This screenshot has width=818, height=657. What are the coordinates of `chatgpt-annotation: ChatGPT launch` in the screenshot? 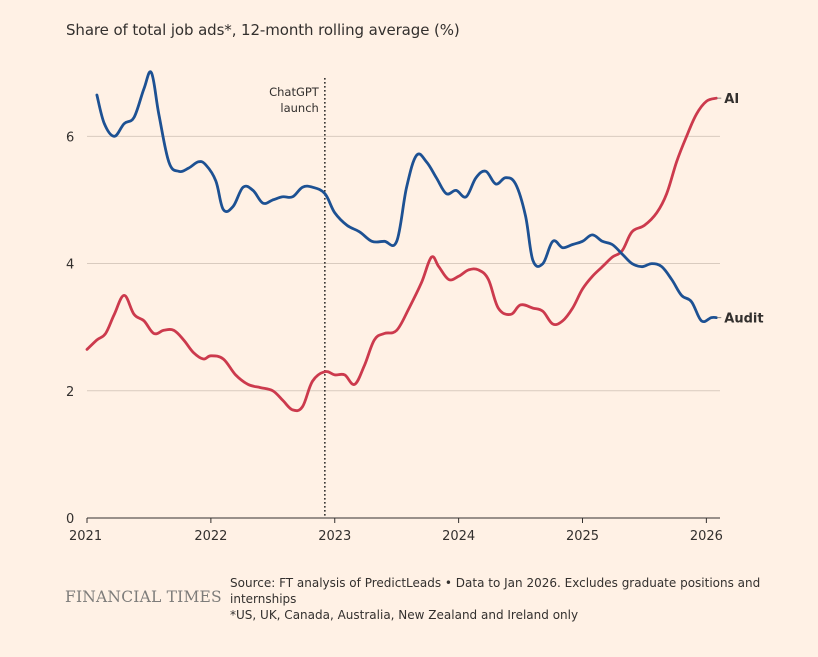 It's located at (297, 298).